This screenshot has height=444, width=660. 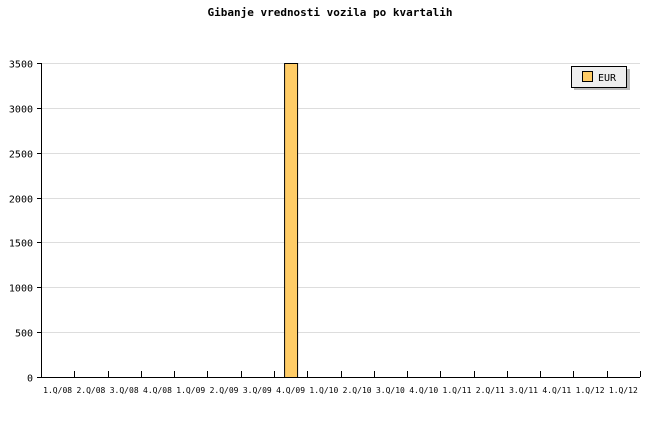 What do you see at coordinates (290, 390) in the screenshot?
I see `x-tick-label: 4.Q/09` at bounding box center [290, 390].